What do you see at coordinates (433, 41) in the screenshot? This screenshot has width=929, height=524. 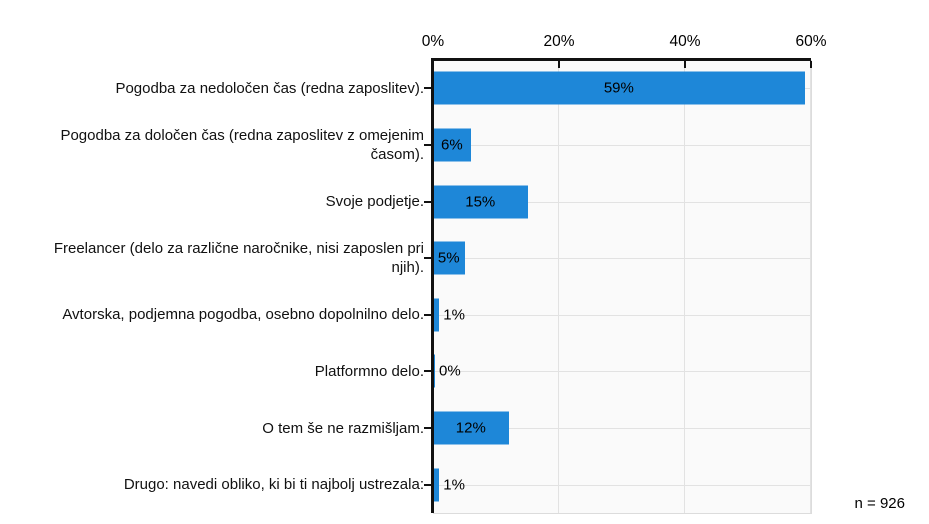 I see `x-axis-tick-label: 0%` at bounding box center [433, 41].